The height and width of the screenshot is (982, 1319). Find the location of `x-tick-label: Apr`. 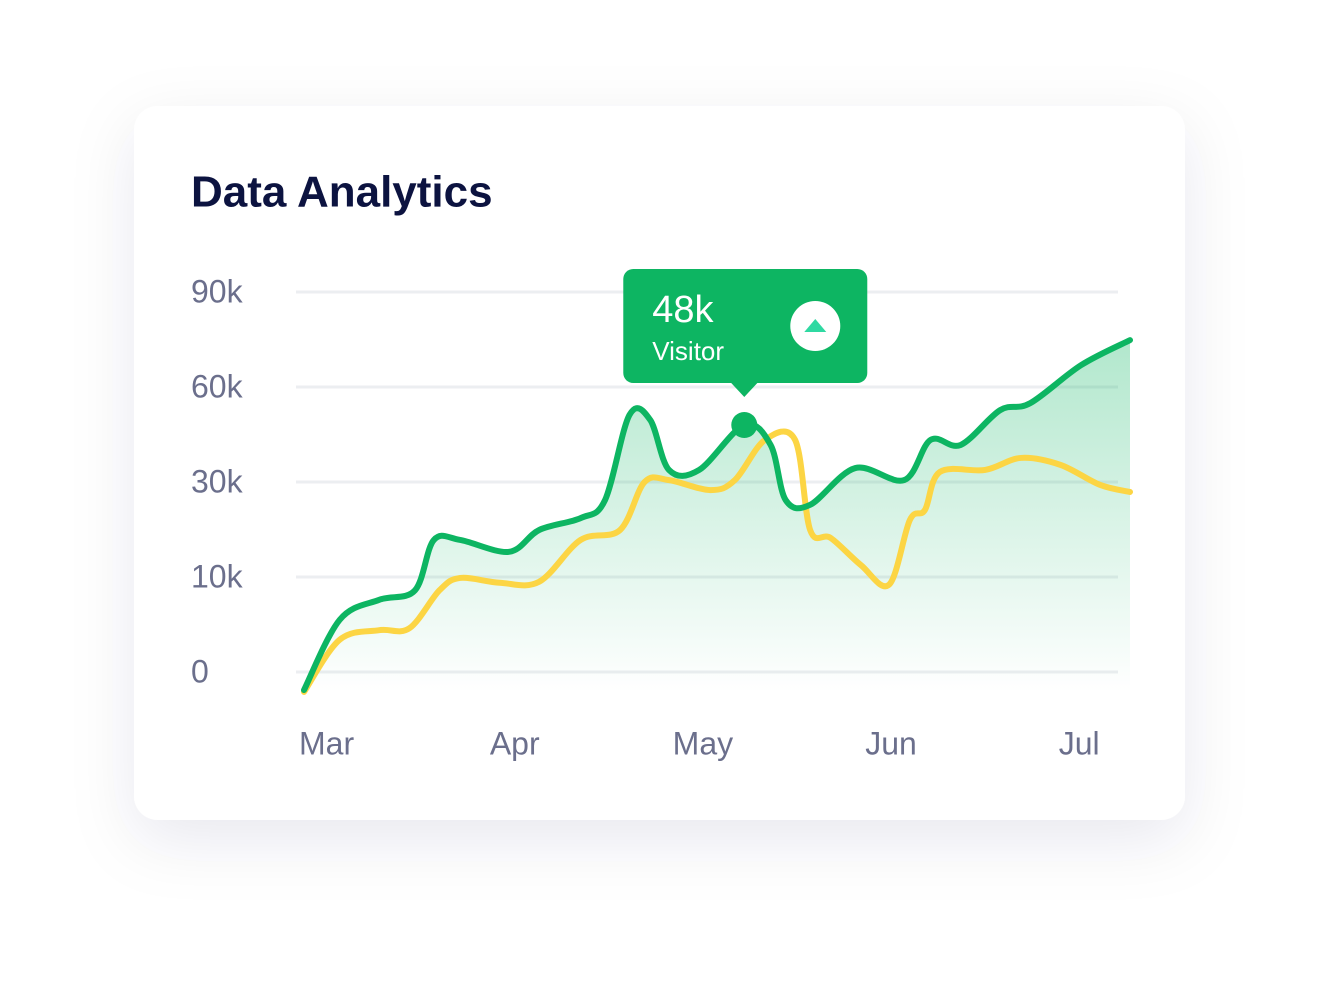

x-tick-label: Apr is located at coordinates (515, 743).